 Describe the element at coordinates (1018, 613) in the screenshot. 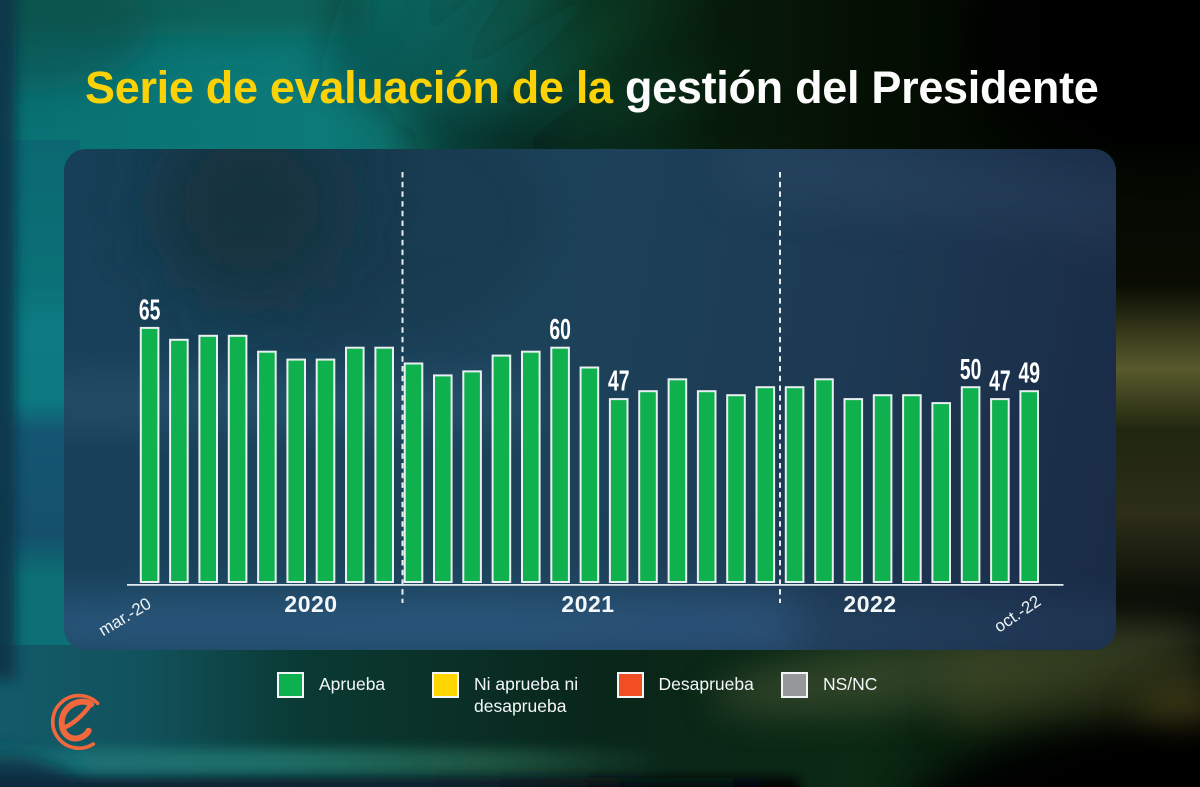

I see `svg-text: oct.-22` at that location.